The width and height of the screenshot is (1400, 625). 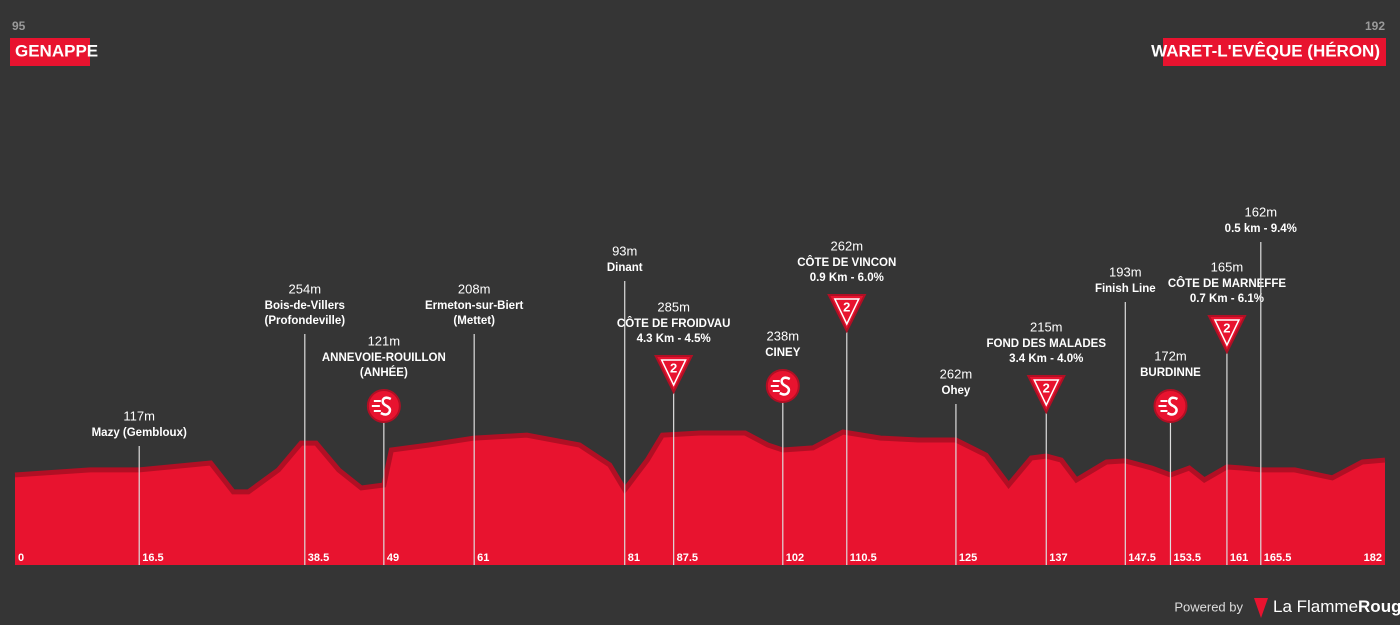 What do you see at coordinates (782, 353) in the screenshot?
I see `waypoint-label: CINEY` at bounding box center [782, 353].